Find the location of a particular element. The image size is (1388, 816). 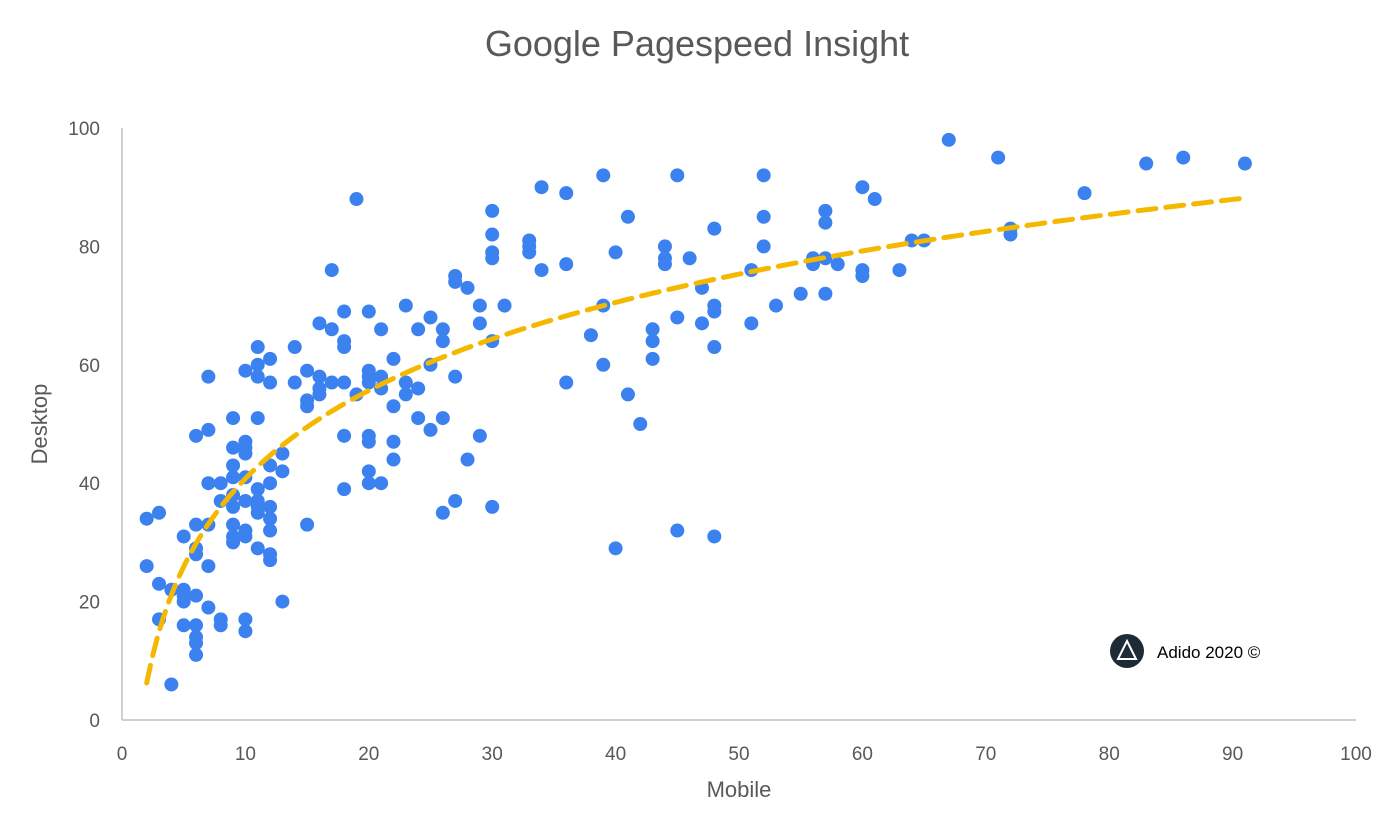

y-tick-label: 80 is located at coordinates (89, 247).